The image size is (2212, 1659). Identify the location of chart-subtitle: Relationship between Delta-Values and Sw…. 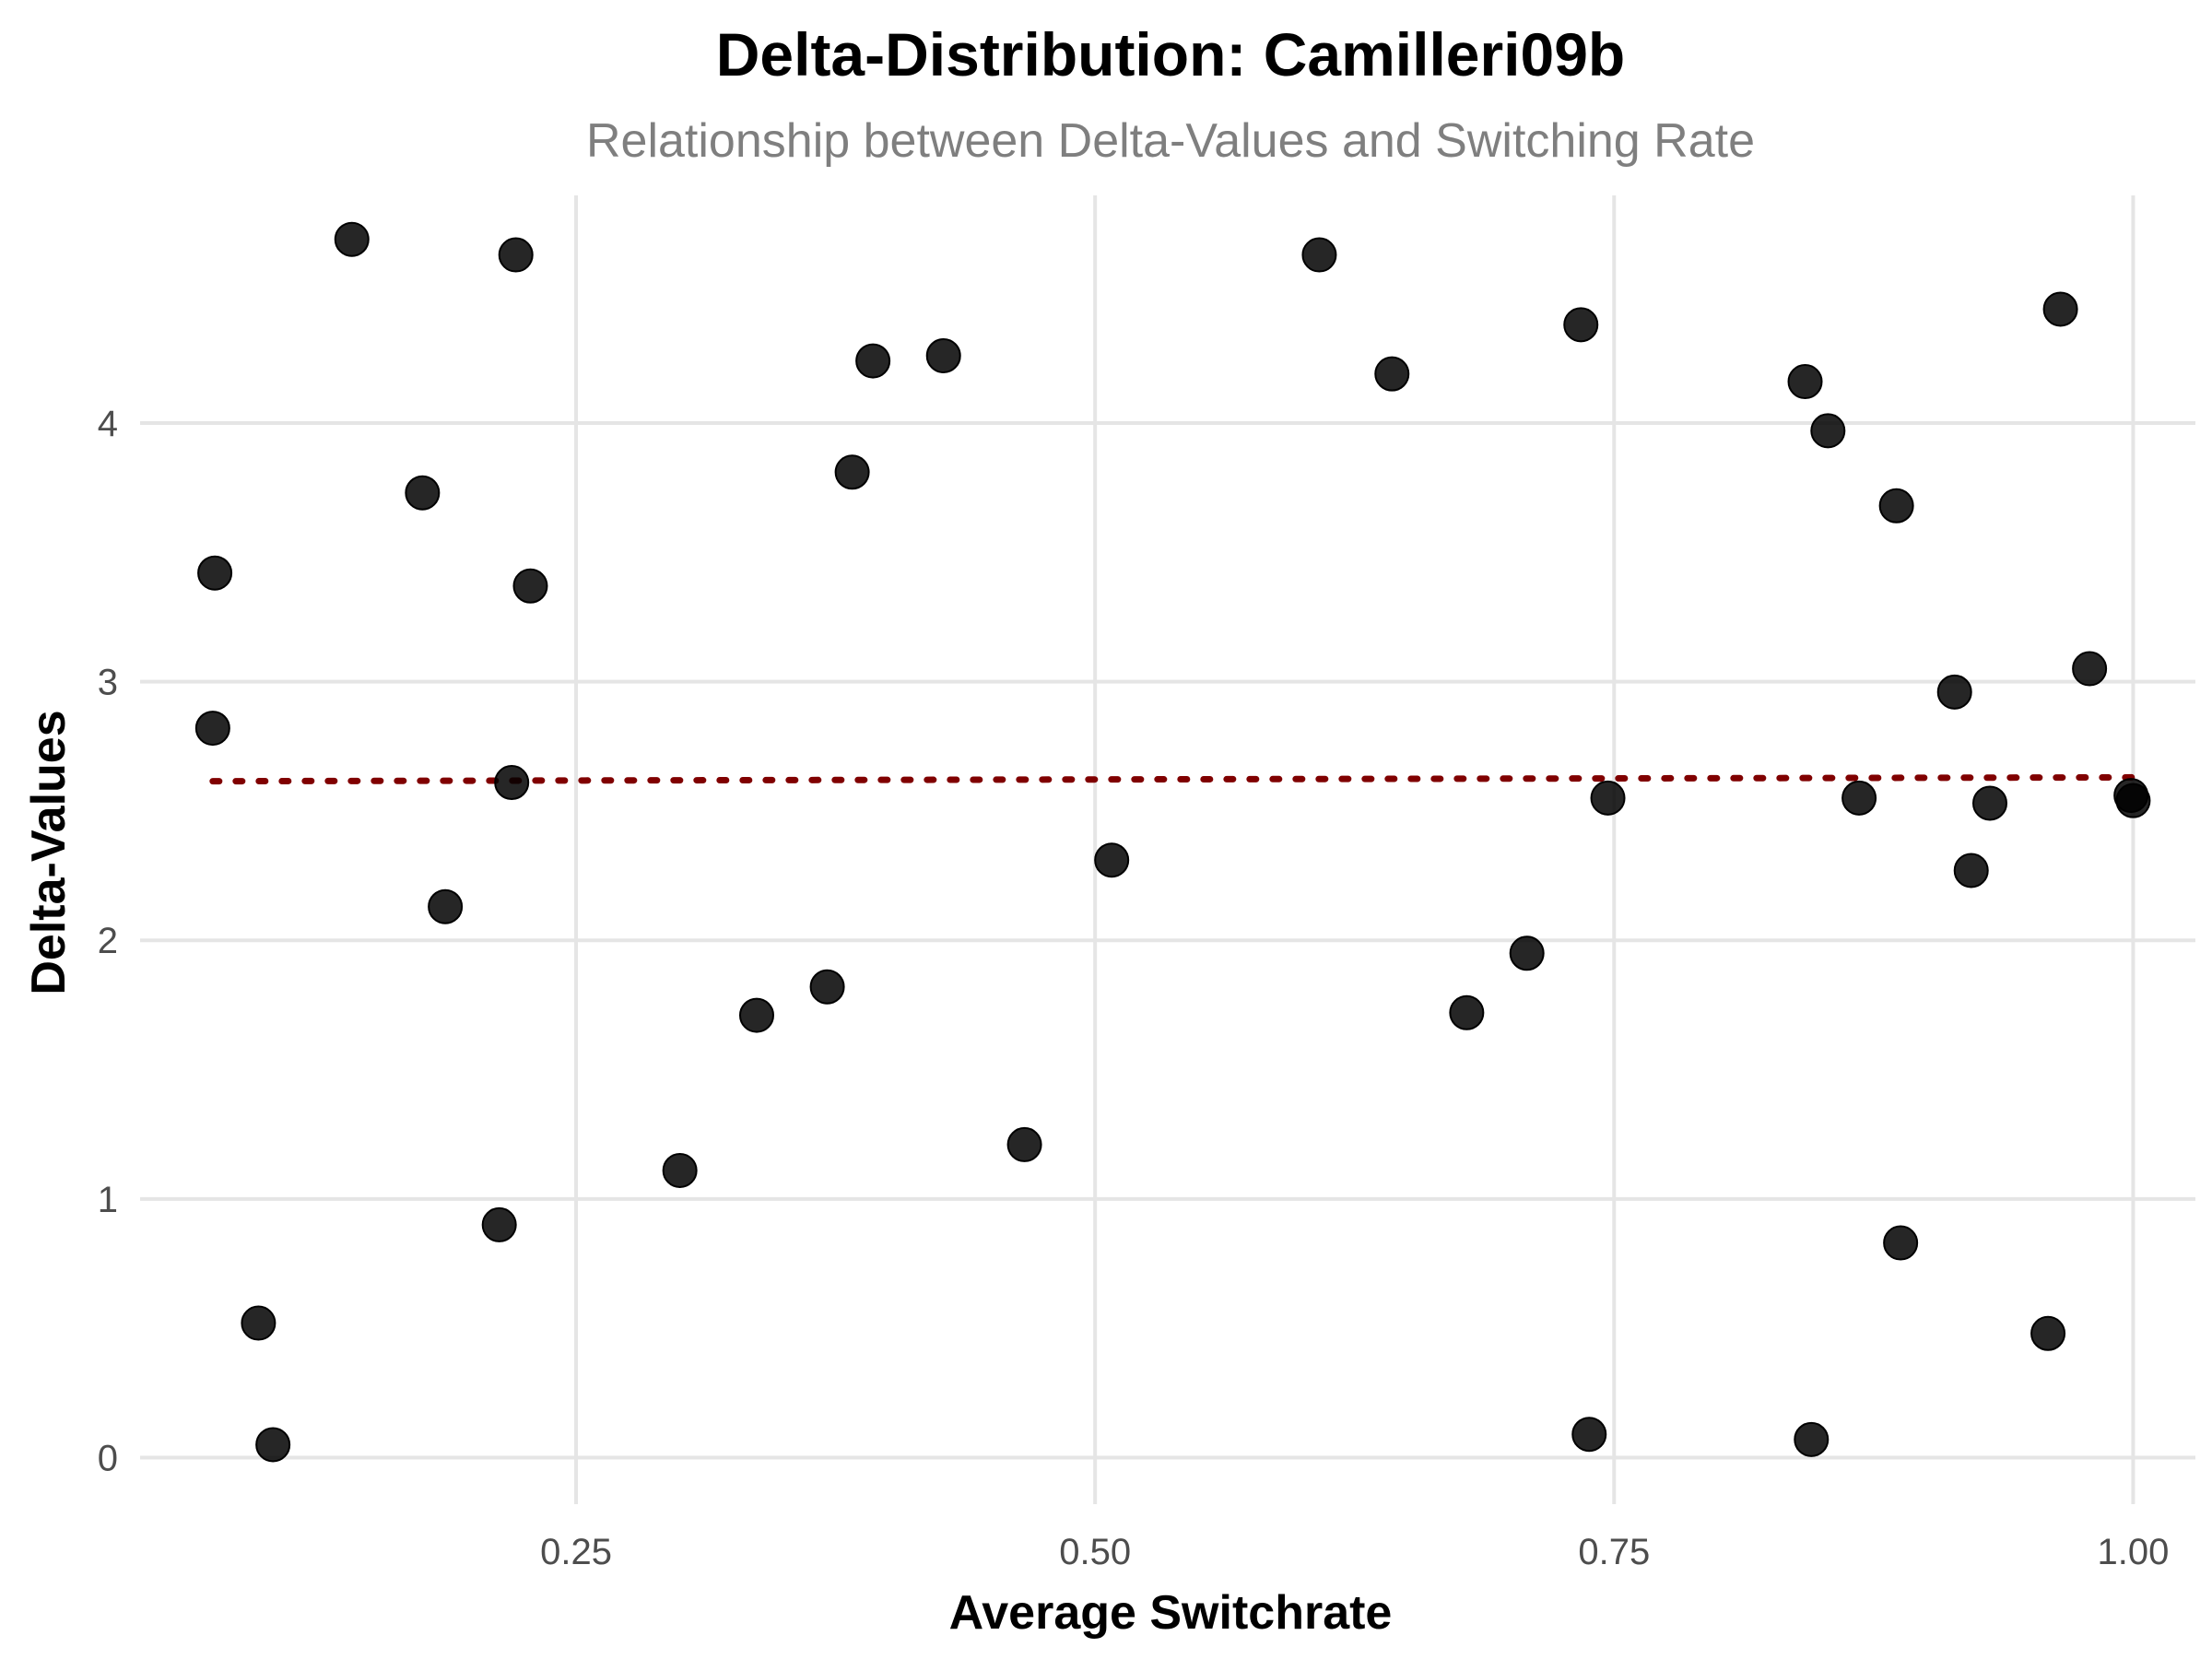
(1170, 141).